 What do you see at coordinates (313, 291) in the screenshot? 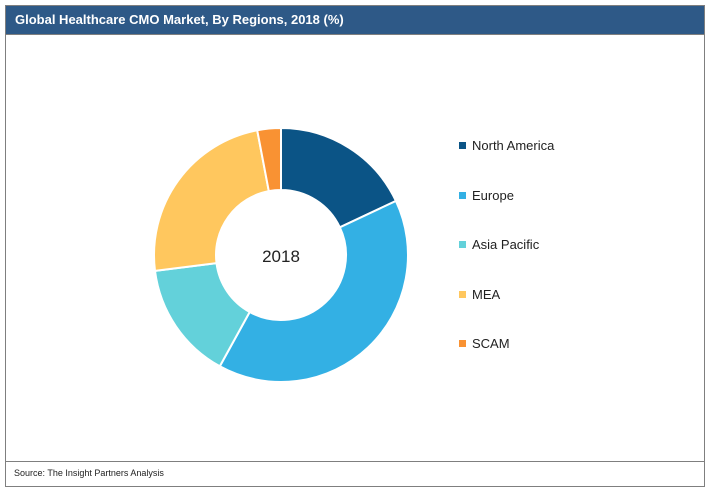
I see `slice-europe` at bounding box center [313, 291].